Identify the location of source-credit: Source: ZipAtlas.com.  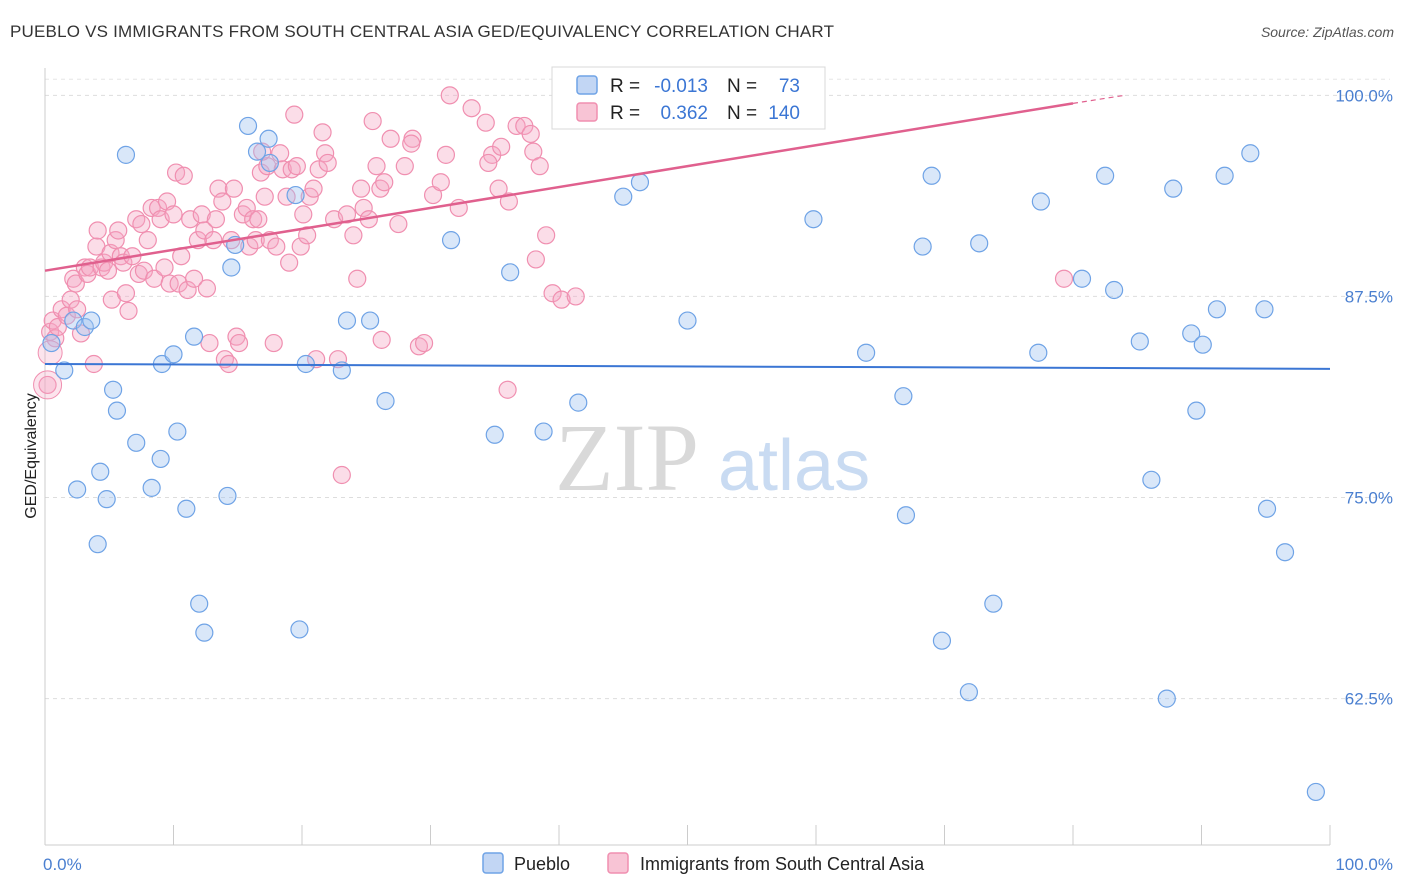
(1327, 32).